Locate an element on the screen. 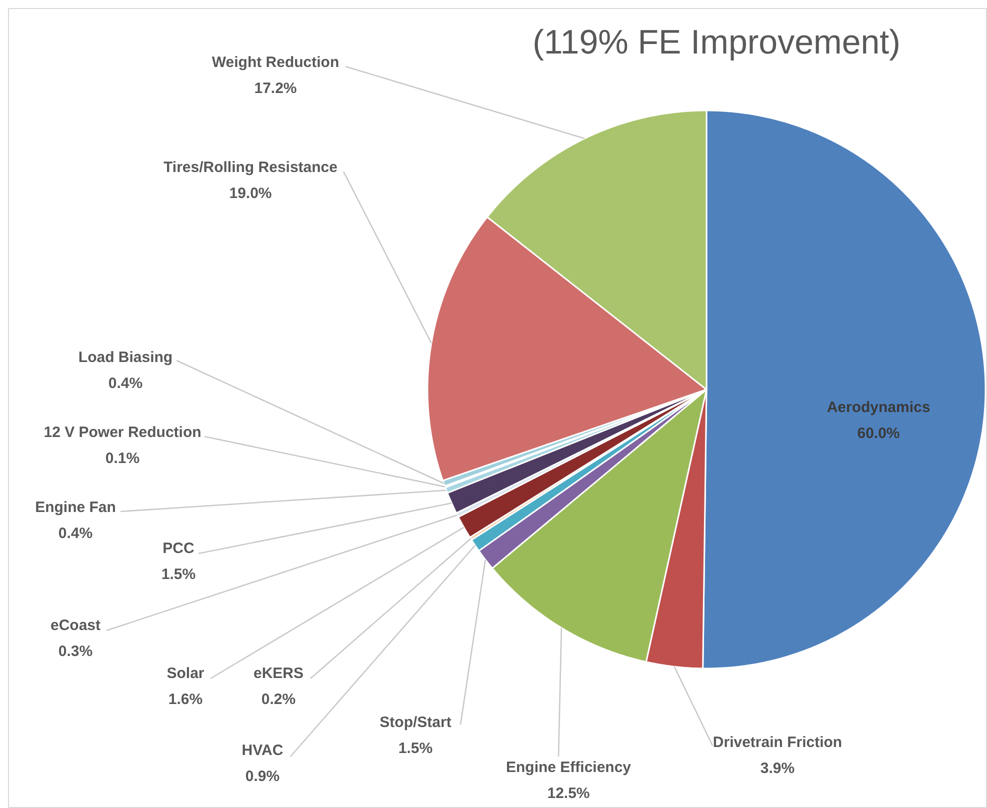 This screenshot has width=987, height=808. slice-label: Aerodynamics is located at coordinates (878, 407).